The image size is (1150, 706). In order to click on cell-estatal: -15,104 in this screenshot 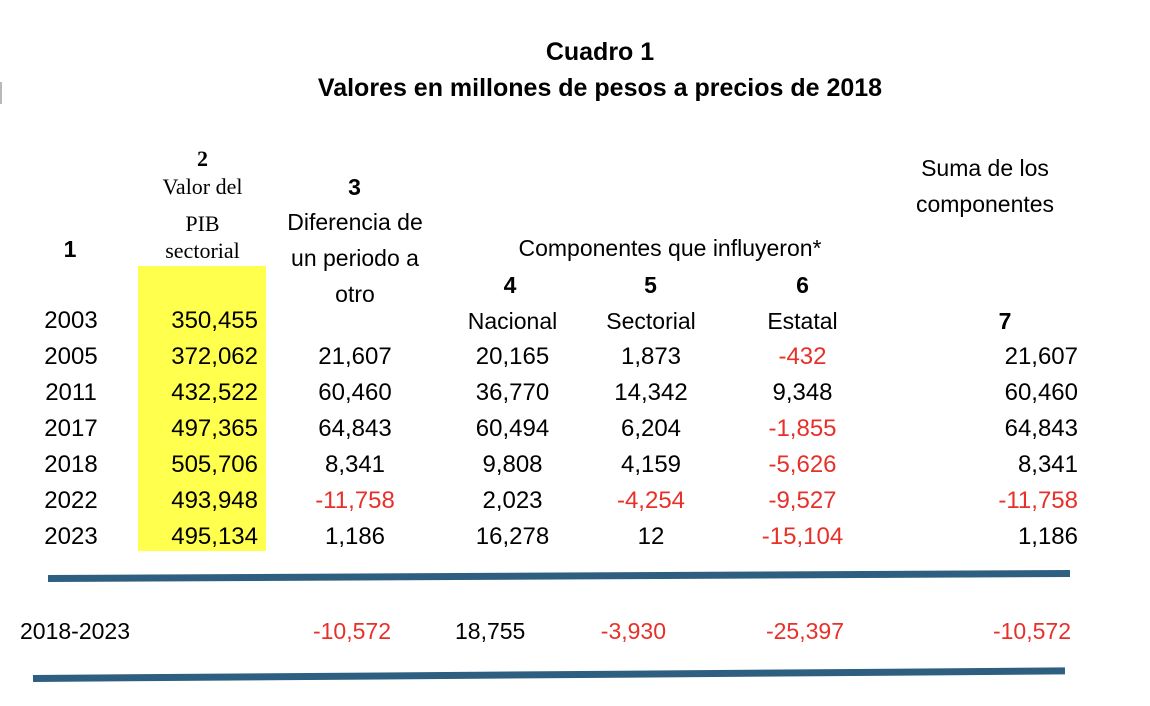, I will do `click(802, 536)`.